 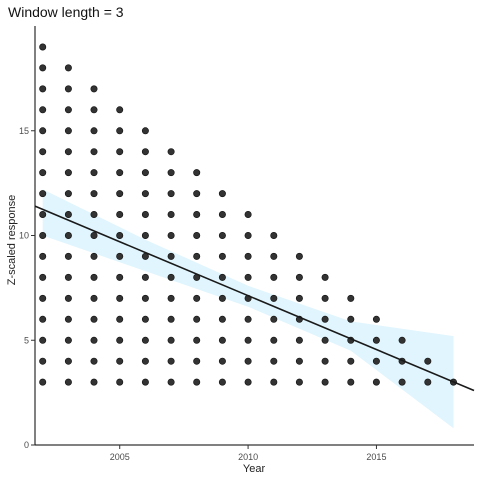 I want to click on chart-title: Window length = 3, so click(x=66, y=12).